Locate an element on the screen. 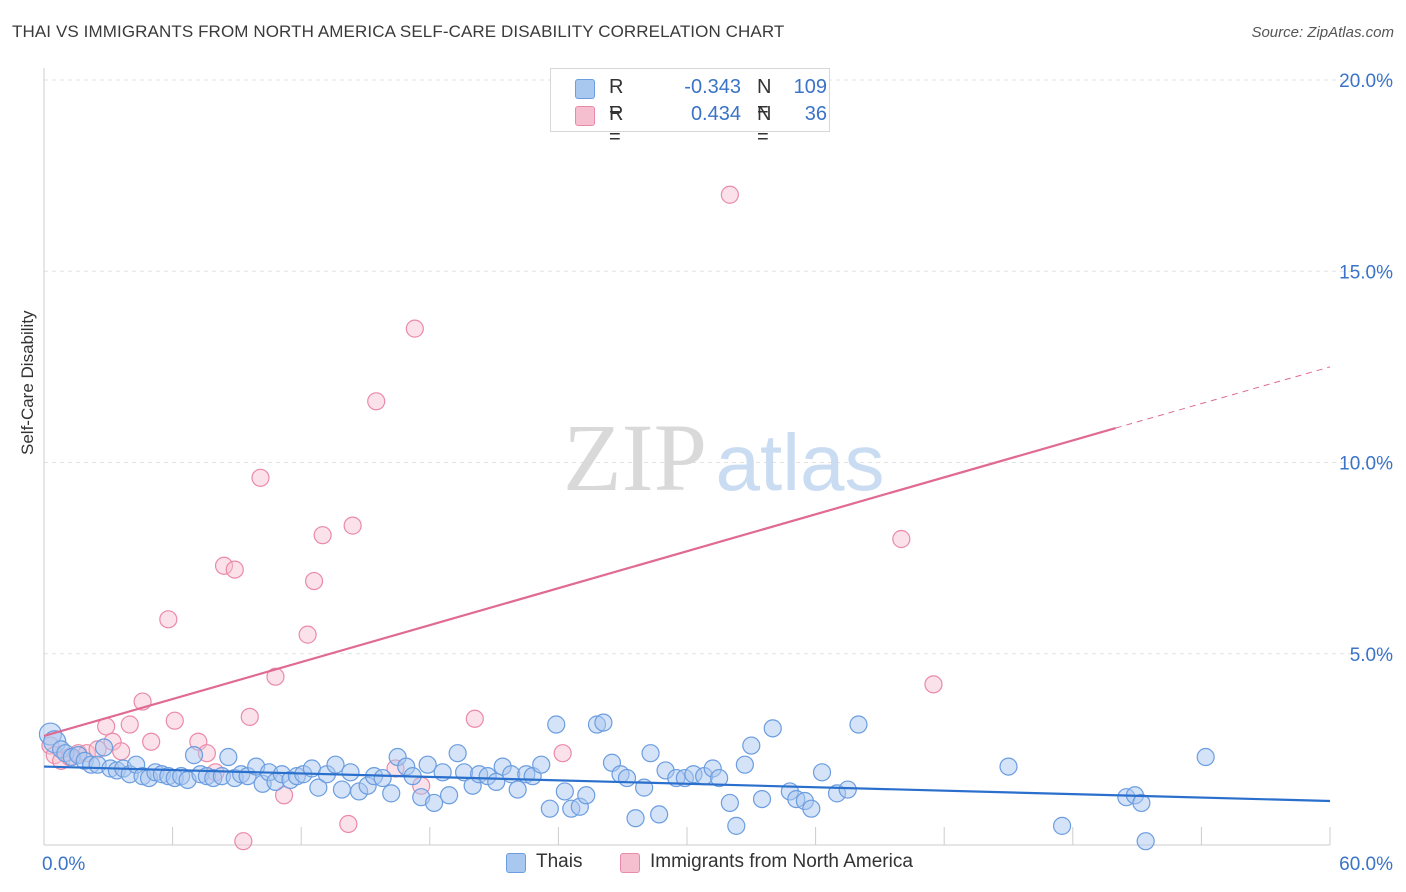 This screenshot has height=892, width=1406. immigrants-label: Immigrants from North America is located at coordinates (781, 861).